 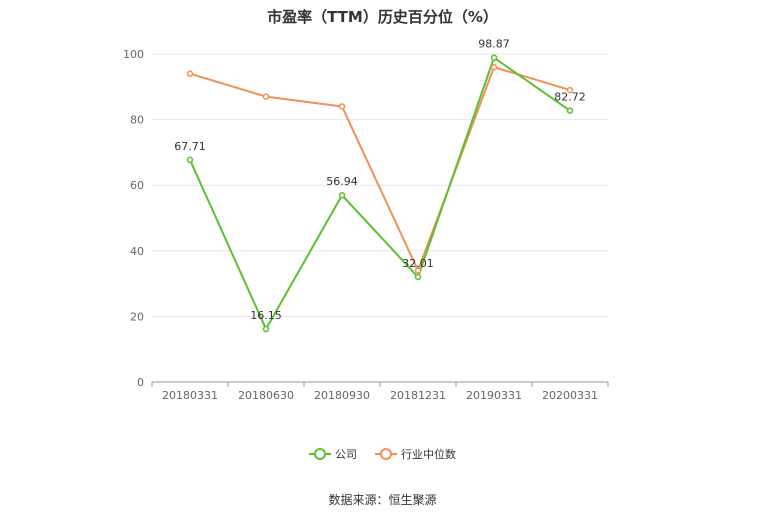 I want to click on y-tick-label: 40, so click(x=137, y=251).